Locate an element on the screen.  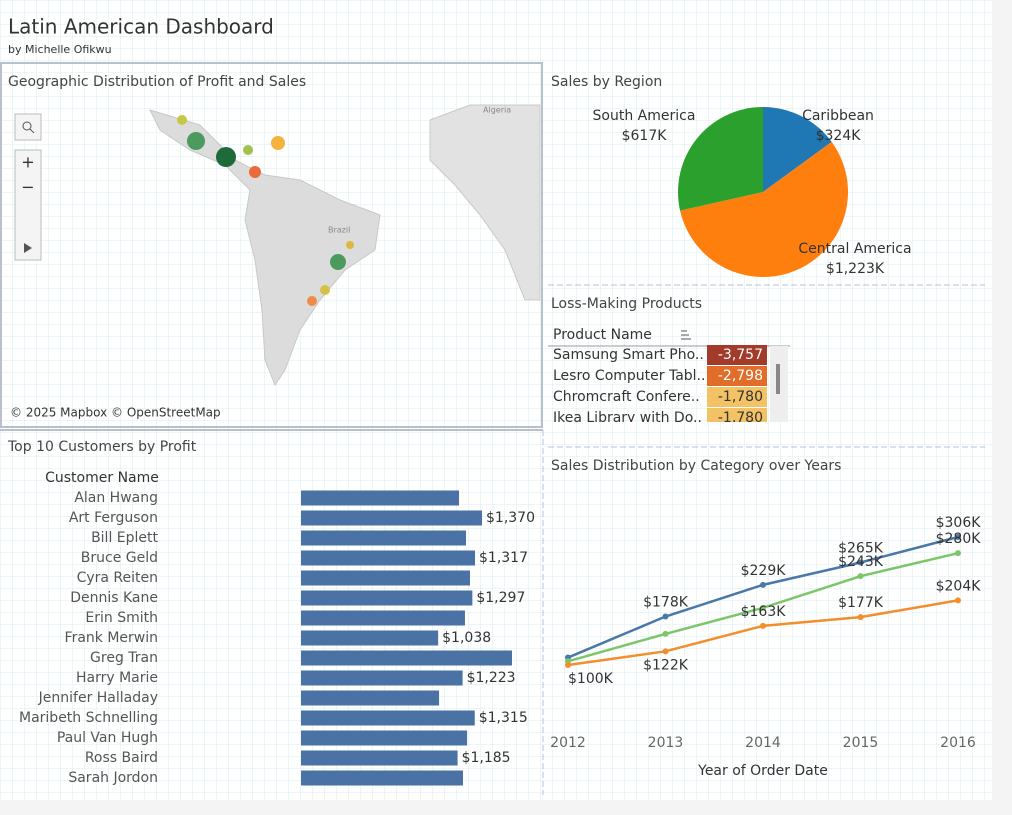
point-label: $122K is located at coordinates (666, 665).